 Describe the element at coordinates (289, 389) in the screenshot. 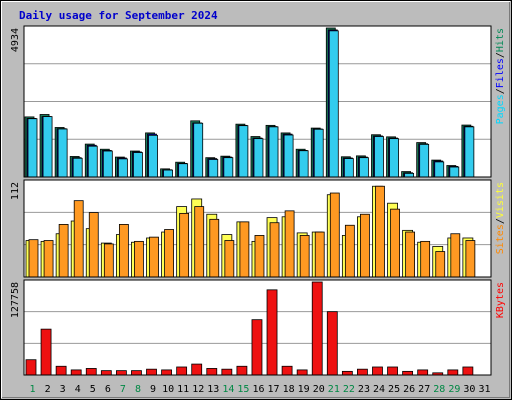

I see `day-label-18: 18` at that location.